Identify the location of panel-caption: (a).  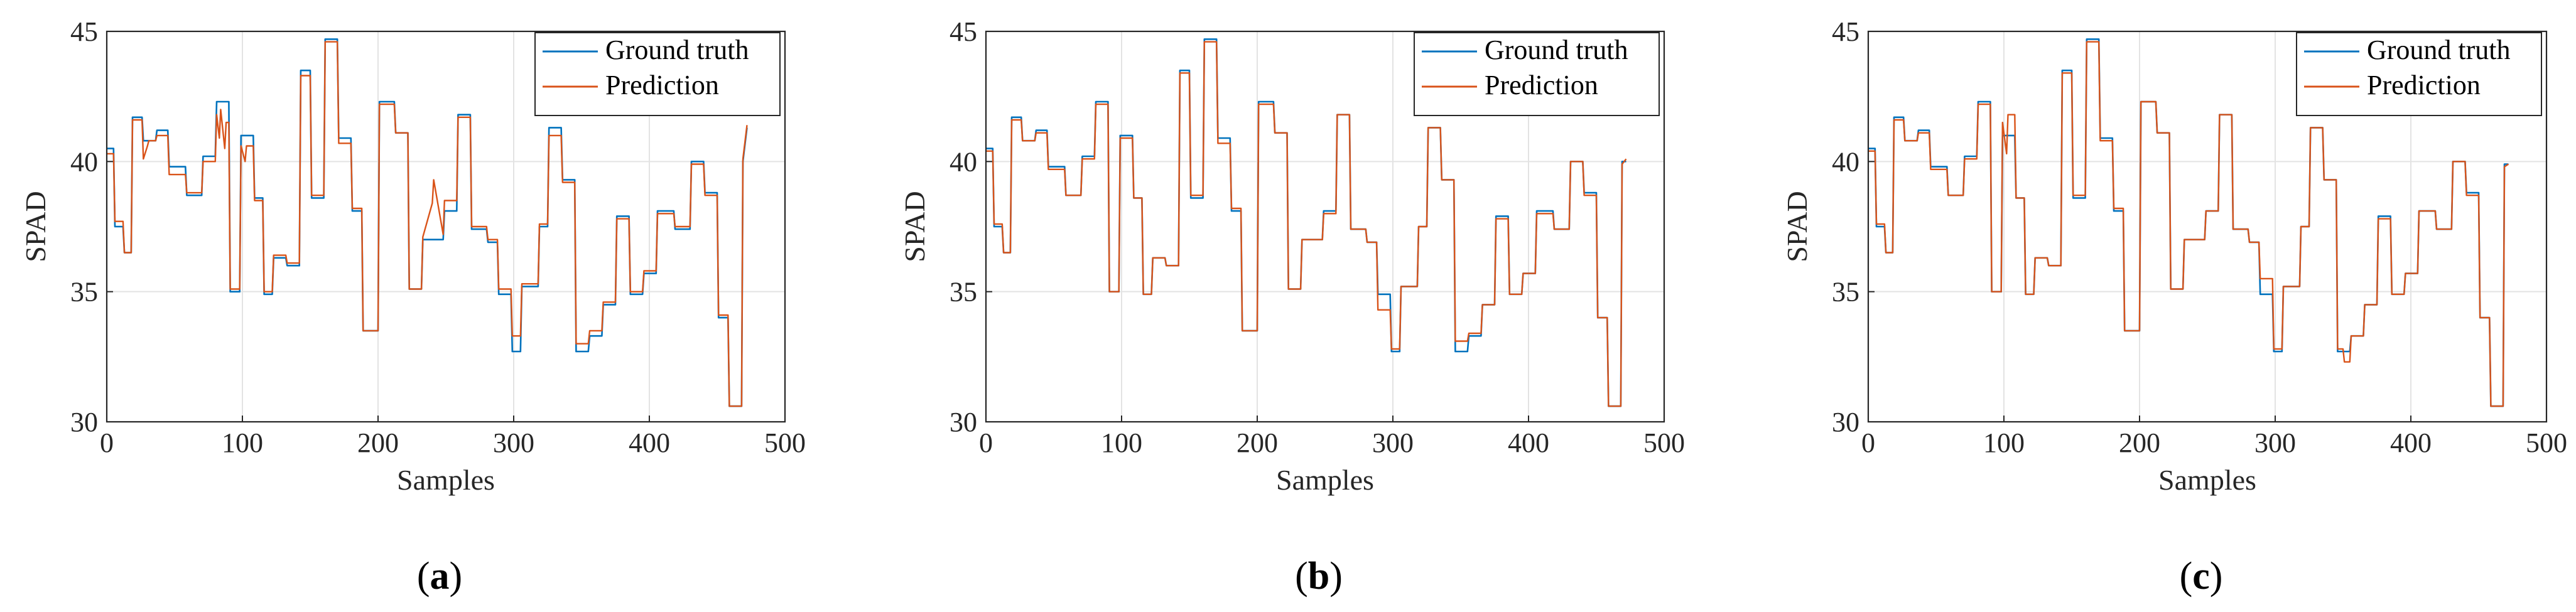
(440, 576).